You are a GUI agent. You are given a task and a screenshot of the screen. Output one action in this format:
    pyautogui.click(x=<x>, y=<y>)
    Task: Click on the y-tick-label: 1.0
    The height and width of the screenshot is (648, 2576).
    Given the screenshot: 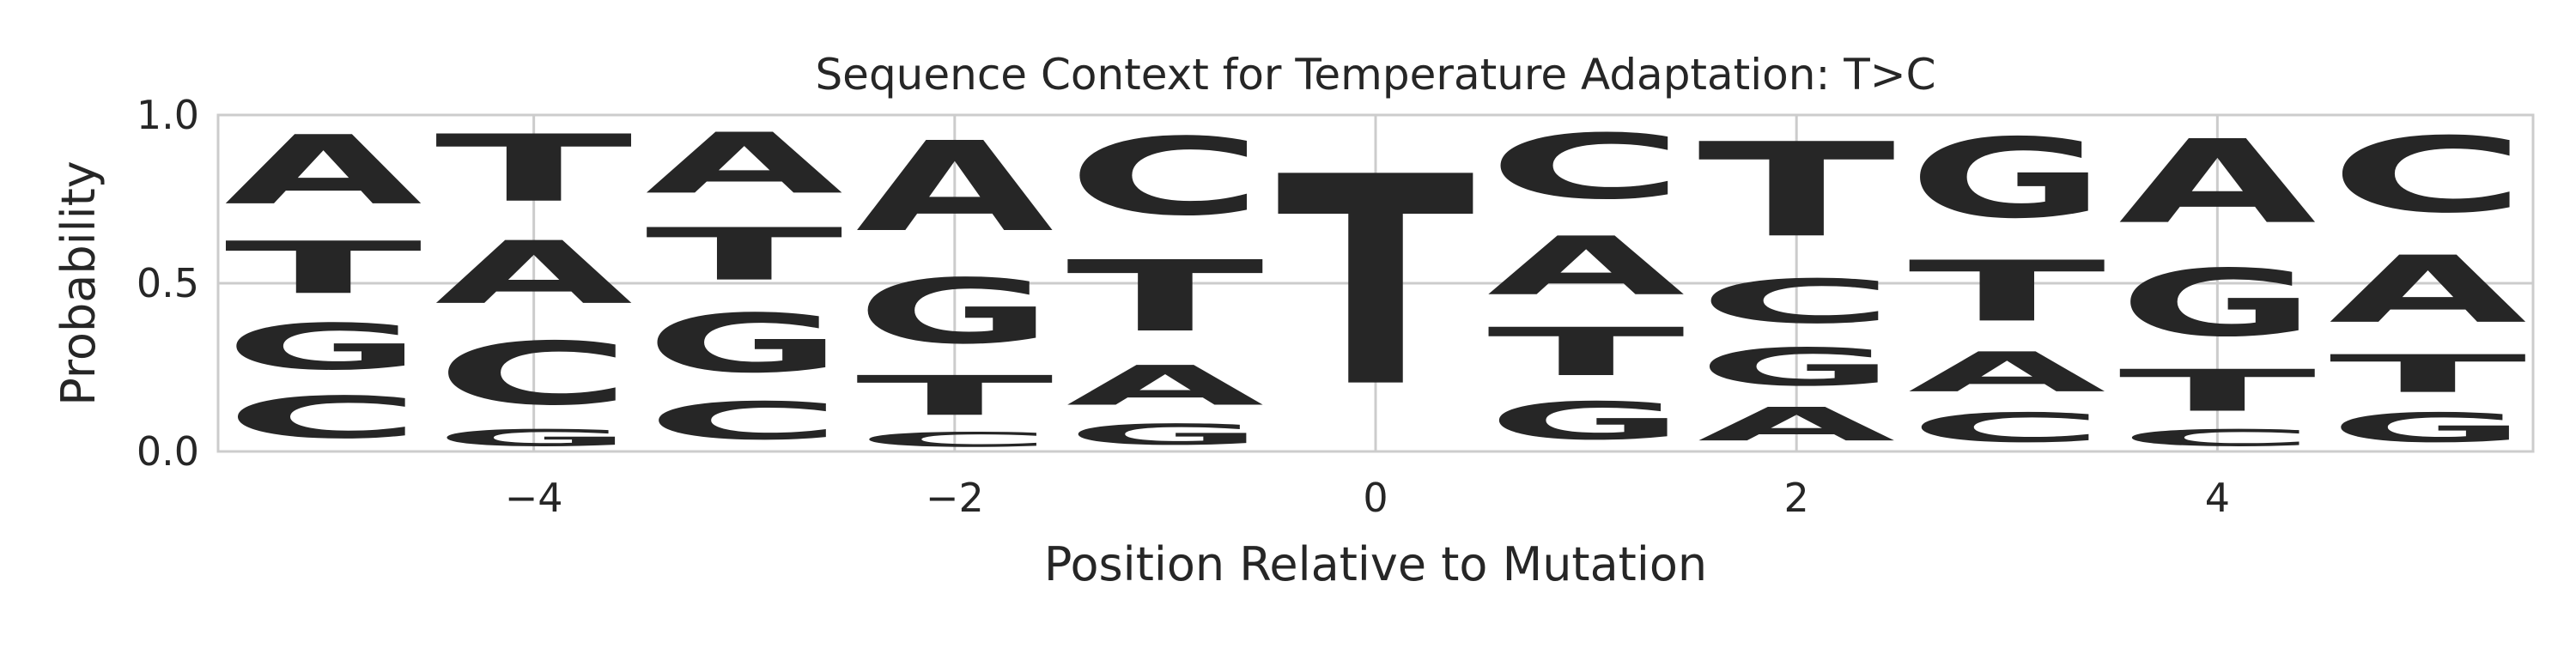 What is the action you would take?
    pyautogui.click(x=168, y=115)
    